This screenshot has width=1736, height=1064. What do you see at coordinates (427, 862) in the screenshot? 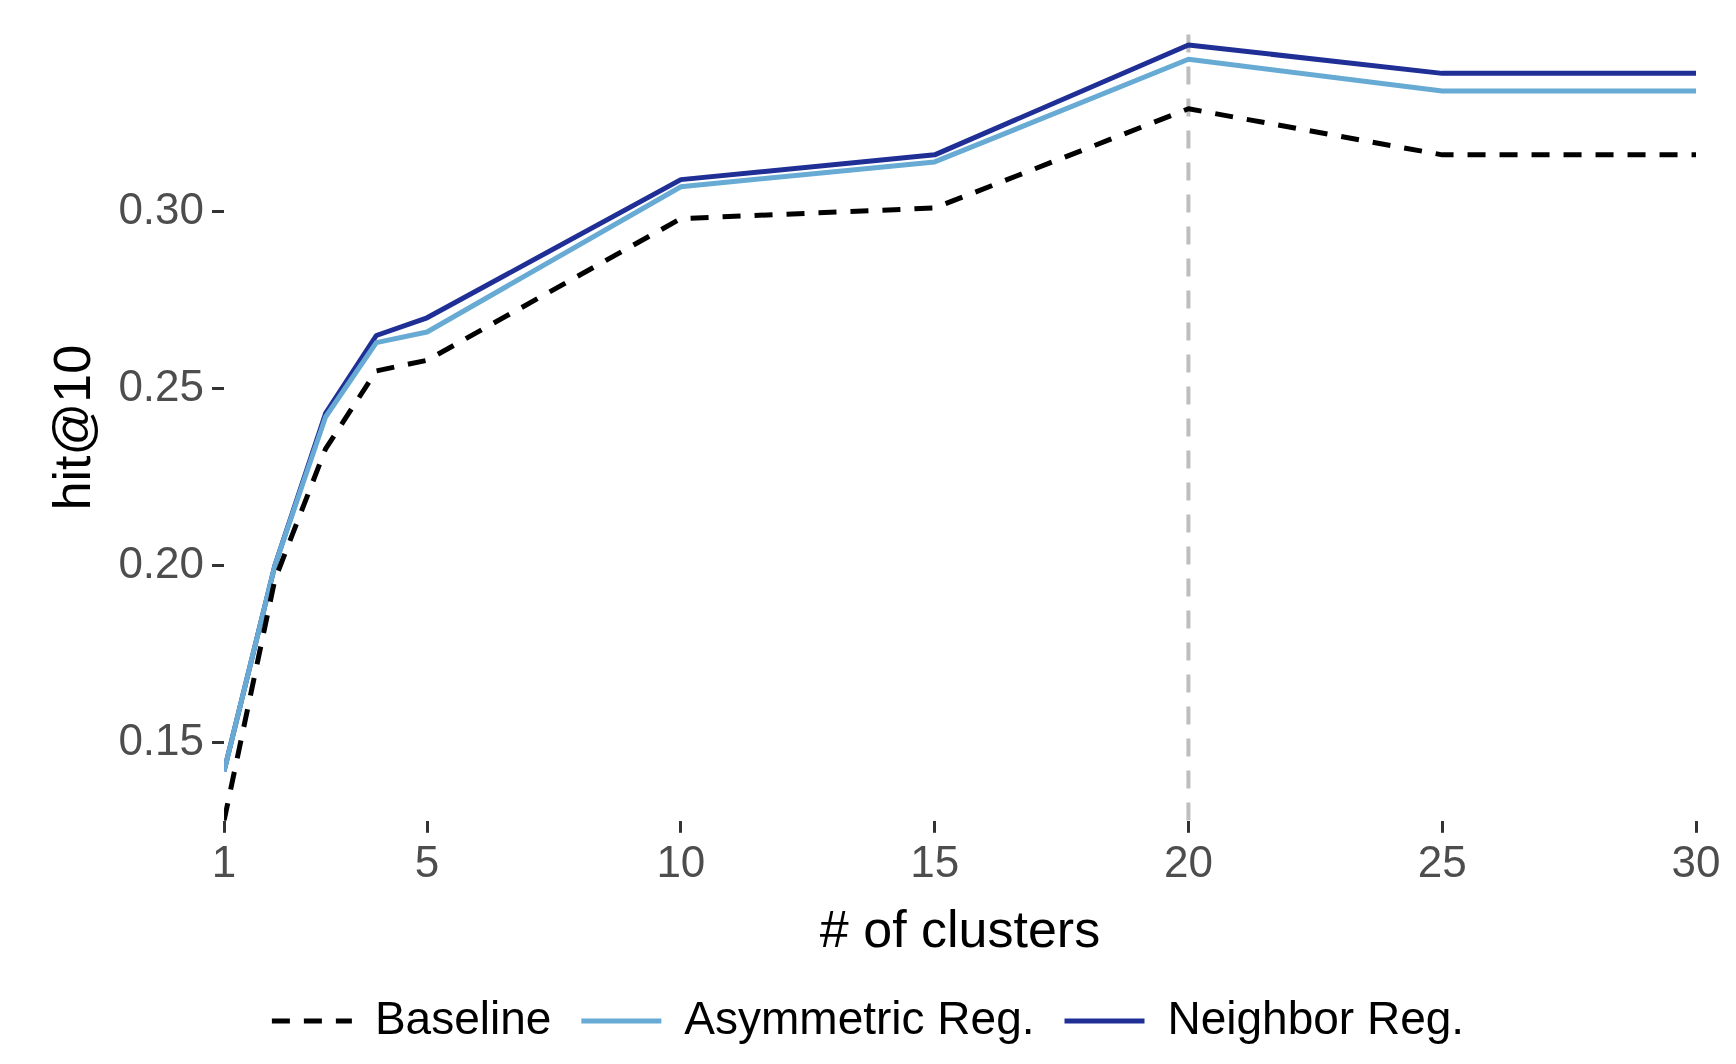
I see `x-tick-label: 5` at bounding box center [427, 862].